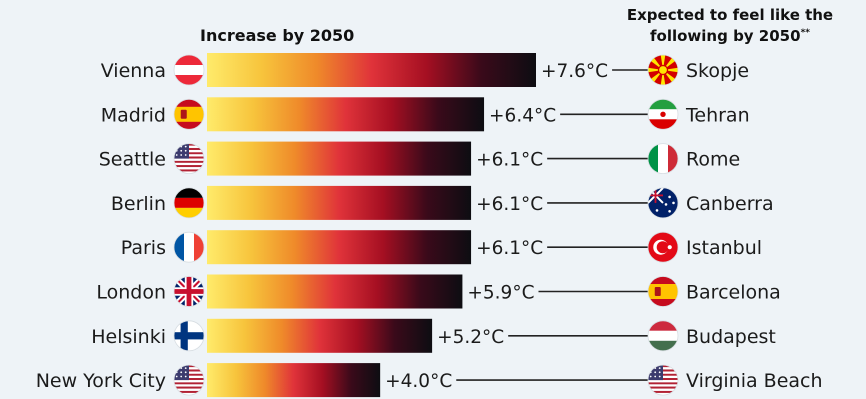  I want to click on austria-flag-icon, so click(189, 70).